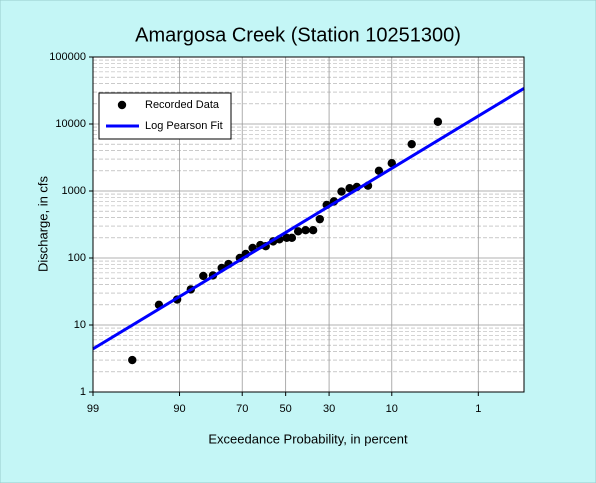  I want to click on legend-label: Recorded Data, so click(182, 105).